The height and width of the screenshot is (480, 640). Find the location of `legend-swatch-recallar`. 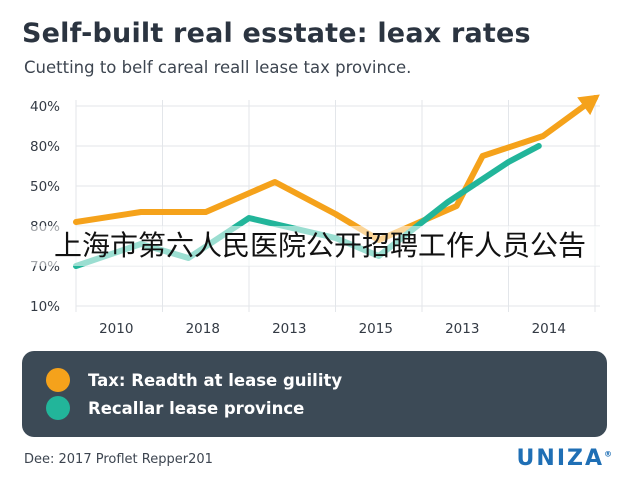

legend-swatch-recallar is located at coordinates (58, 408).